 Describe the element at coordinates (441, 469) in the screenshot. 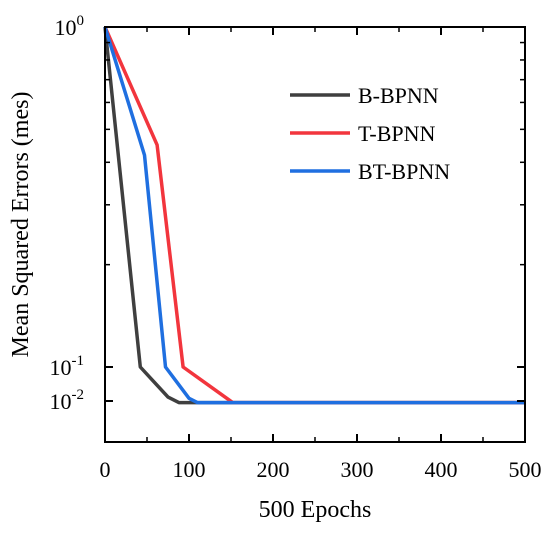

I see `x-tick-label: 400` at that location.